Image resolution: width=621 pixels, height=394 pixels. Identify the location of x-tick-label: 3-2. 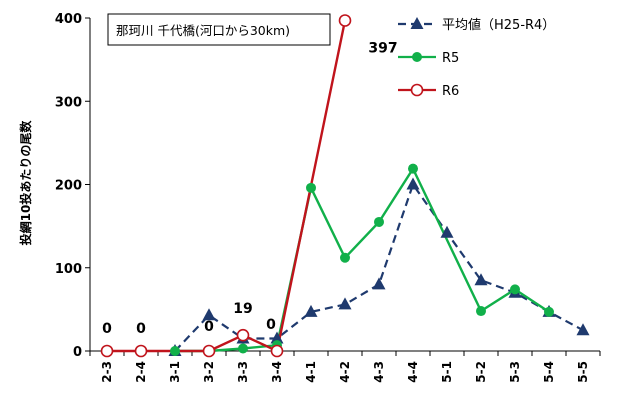
(209, 372).